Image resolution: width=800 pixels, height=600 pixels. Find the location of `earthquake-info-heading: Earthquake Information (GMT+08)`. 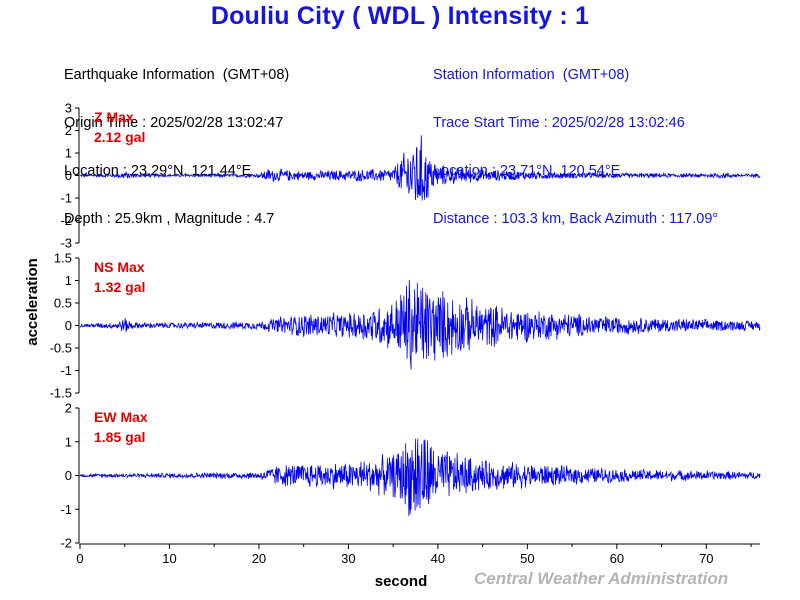

earthquake-info-heading: Earthquake Information (GMT+08) is located at coordinates (177, 75).